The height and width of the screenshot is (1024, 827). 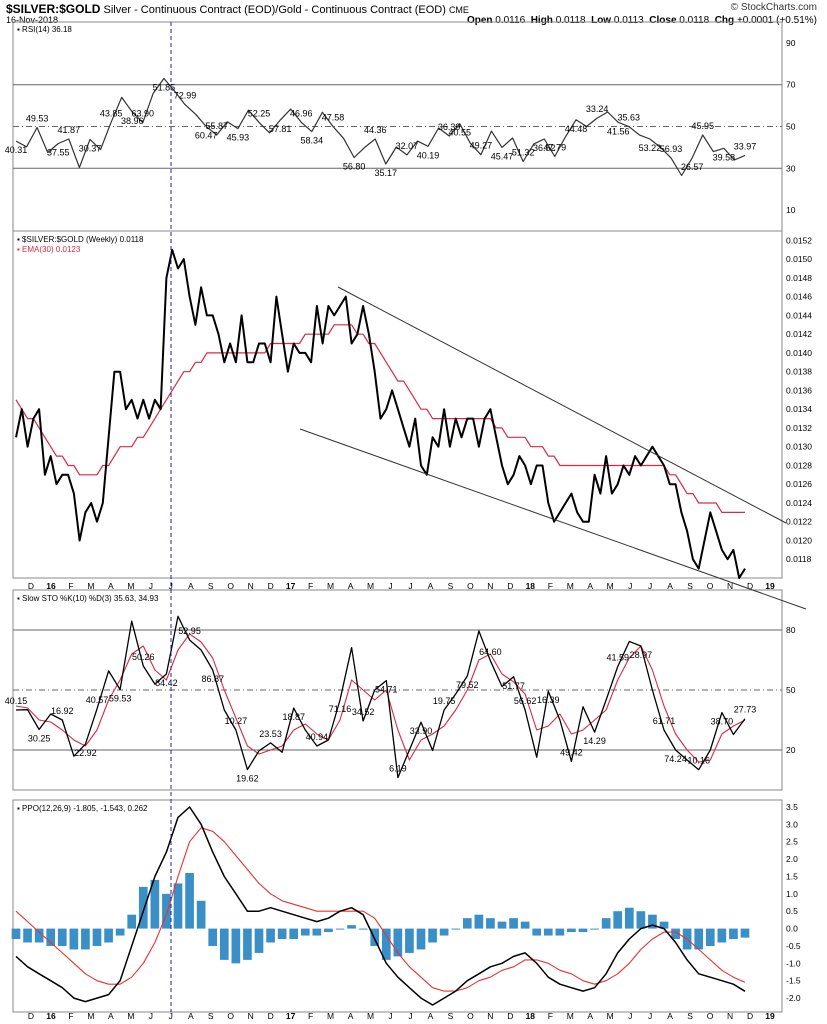 What do you see at coordinates (791, 127) in the screenshot?
I see `rsi-y-tick-label: 50` at bounding box center [791, 127].